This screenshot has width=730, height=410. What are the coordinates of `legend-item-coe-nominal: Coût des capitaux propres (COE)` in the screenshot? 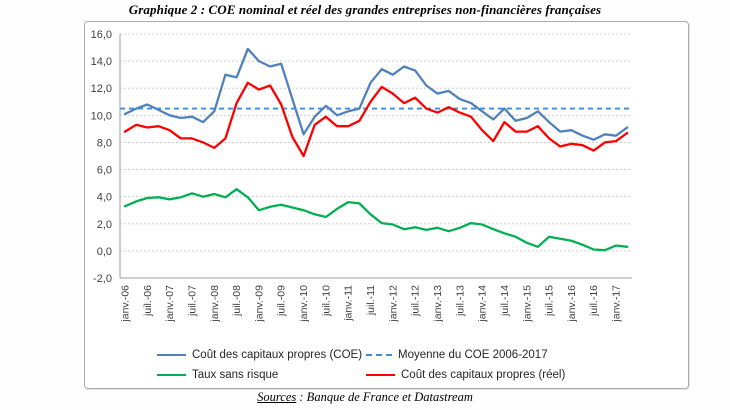 It's located at (259, 355).